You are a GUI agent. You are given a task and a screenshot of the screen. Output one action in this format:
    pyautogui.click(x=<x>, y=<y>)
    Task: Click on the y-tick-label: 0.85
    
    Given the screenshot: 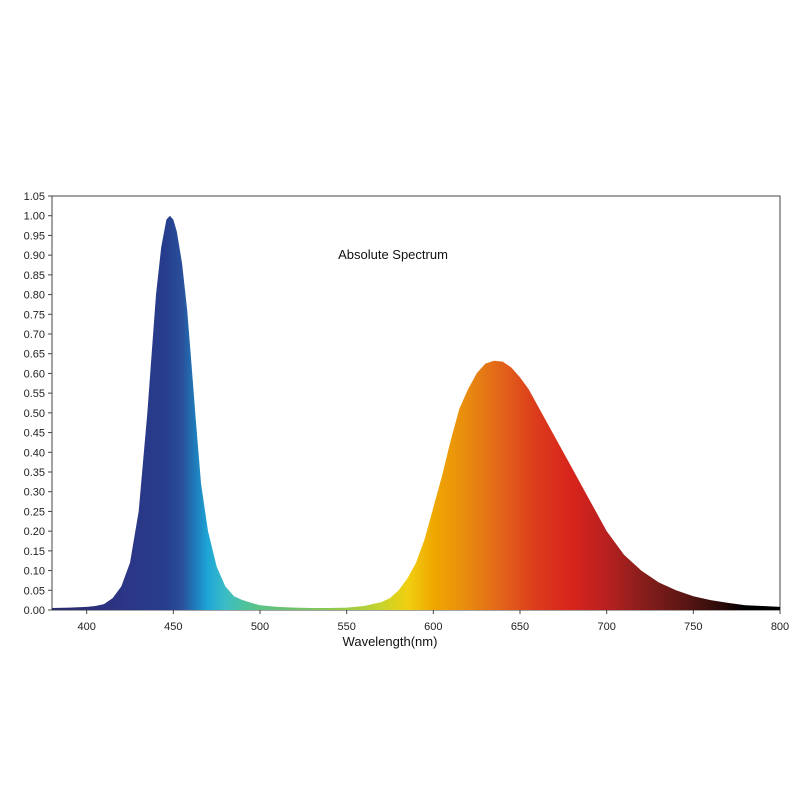 What is the action you would take?
    pyautogui.click(x=34, y=276)
    